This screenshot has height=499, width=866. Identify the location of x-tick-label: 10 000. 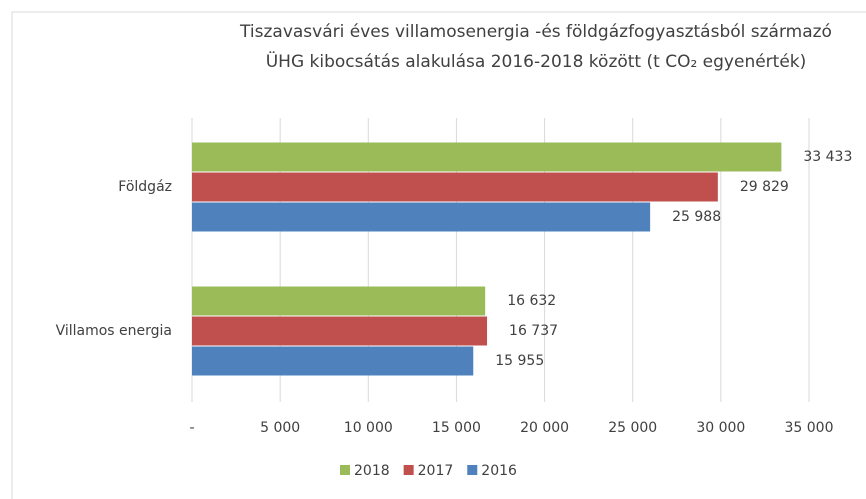
(368, 428).